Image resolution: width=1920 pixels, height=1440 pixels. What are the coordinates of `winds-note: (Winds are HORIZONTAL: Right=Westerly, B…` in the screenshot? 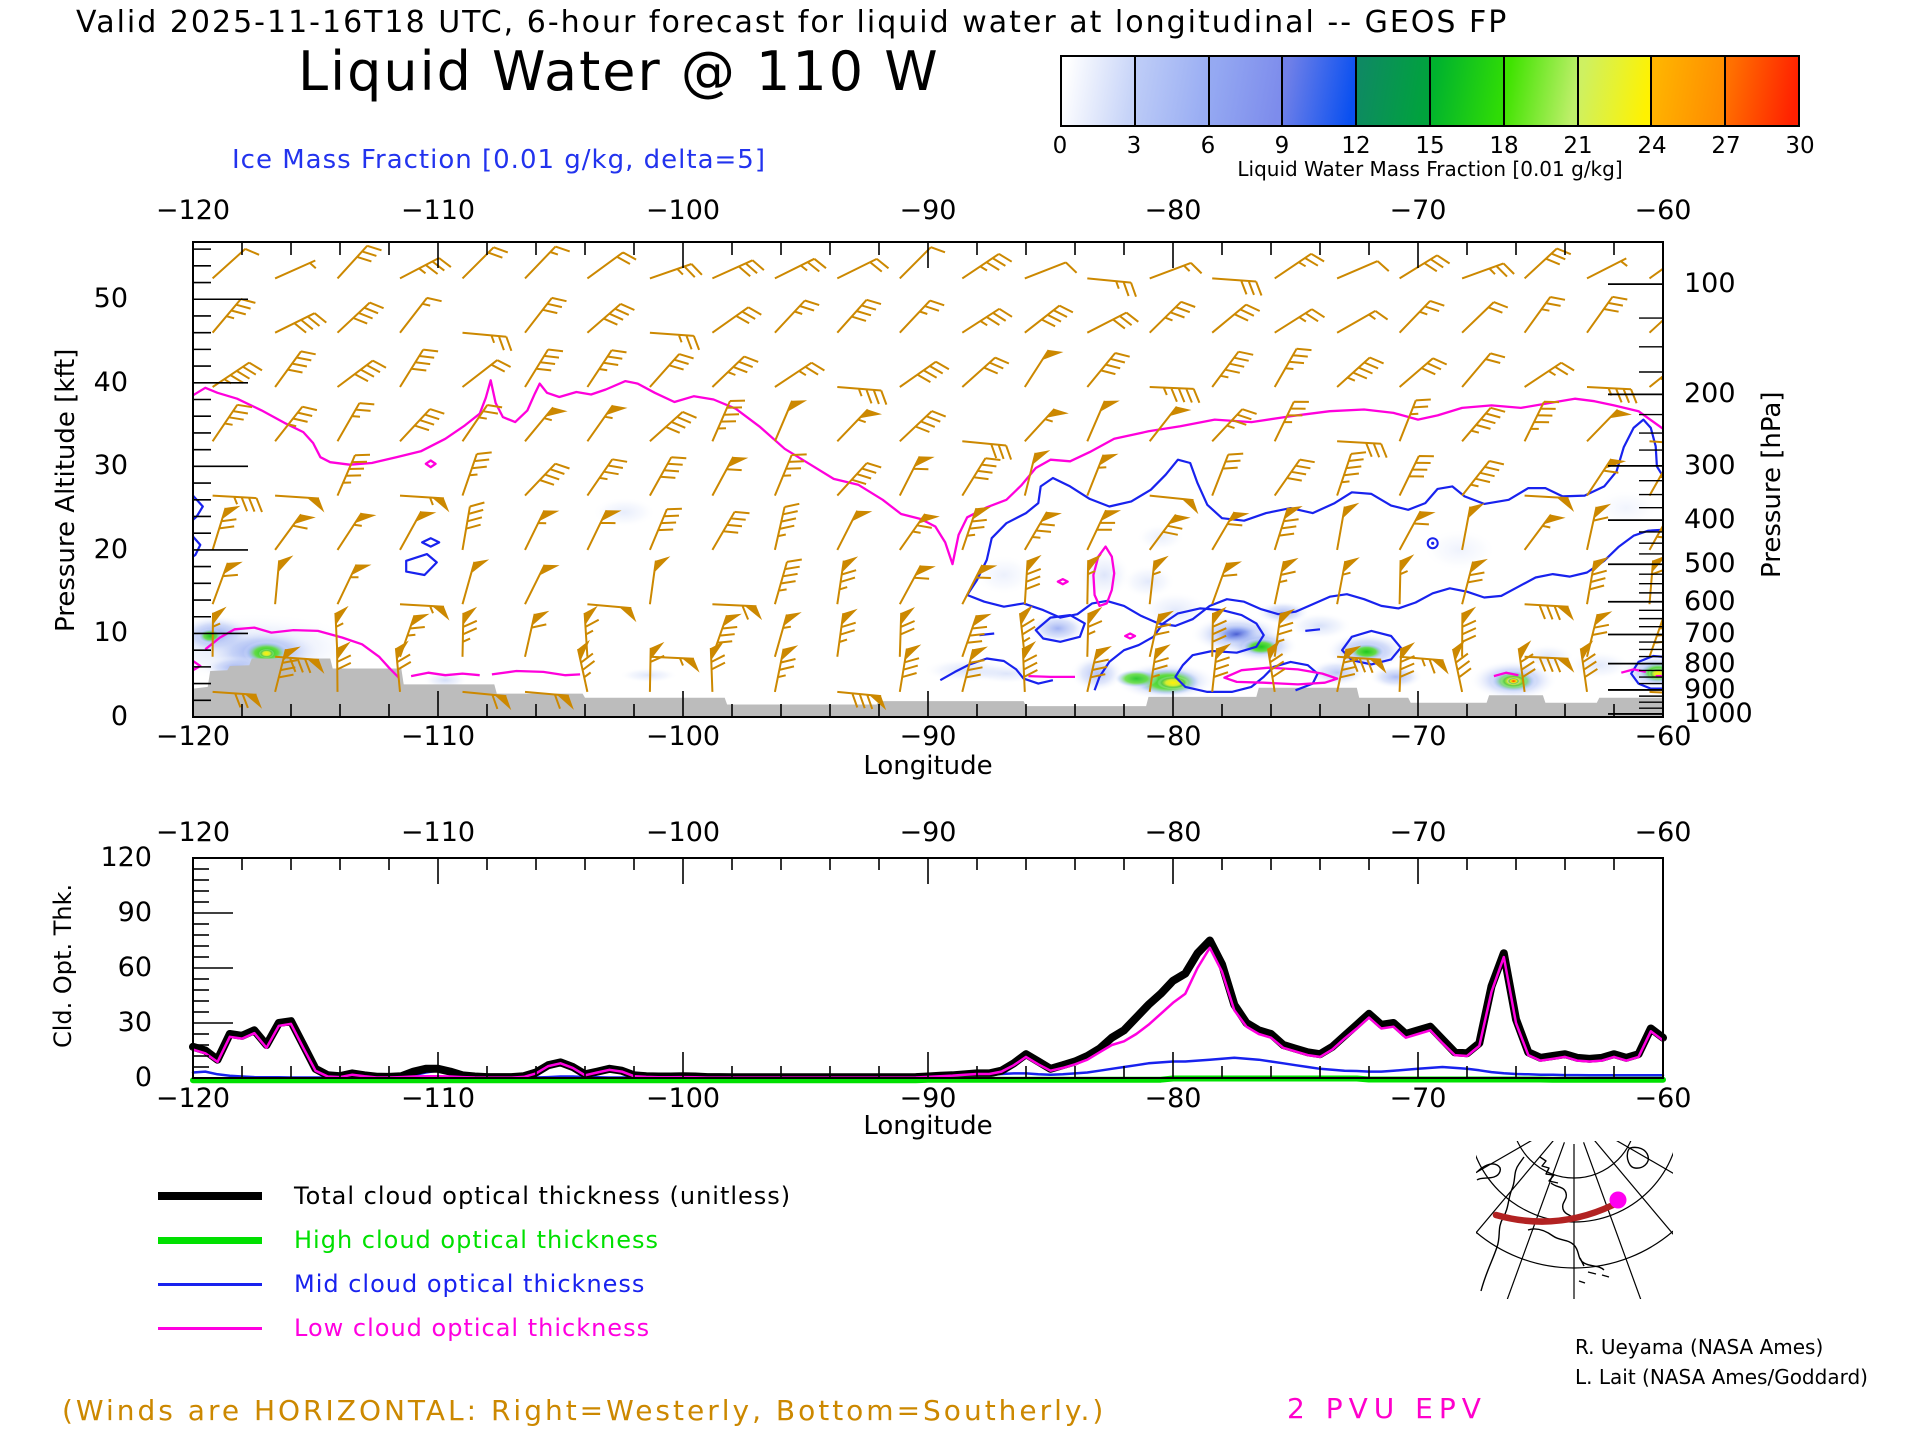 It's located at (584, 1410).